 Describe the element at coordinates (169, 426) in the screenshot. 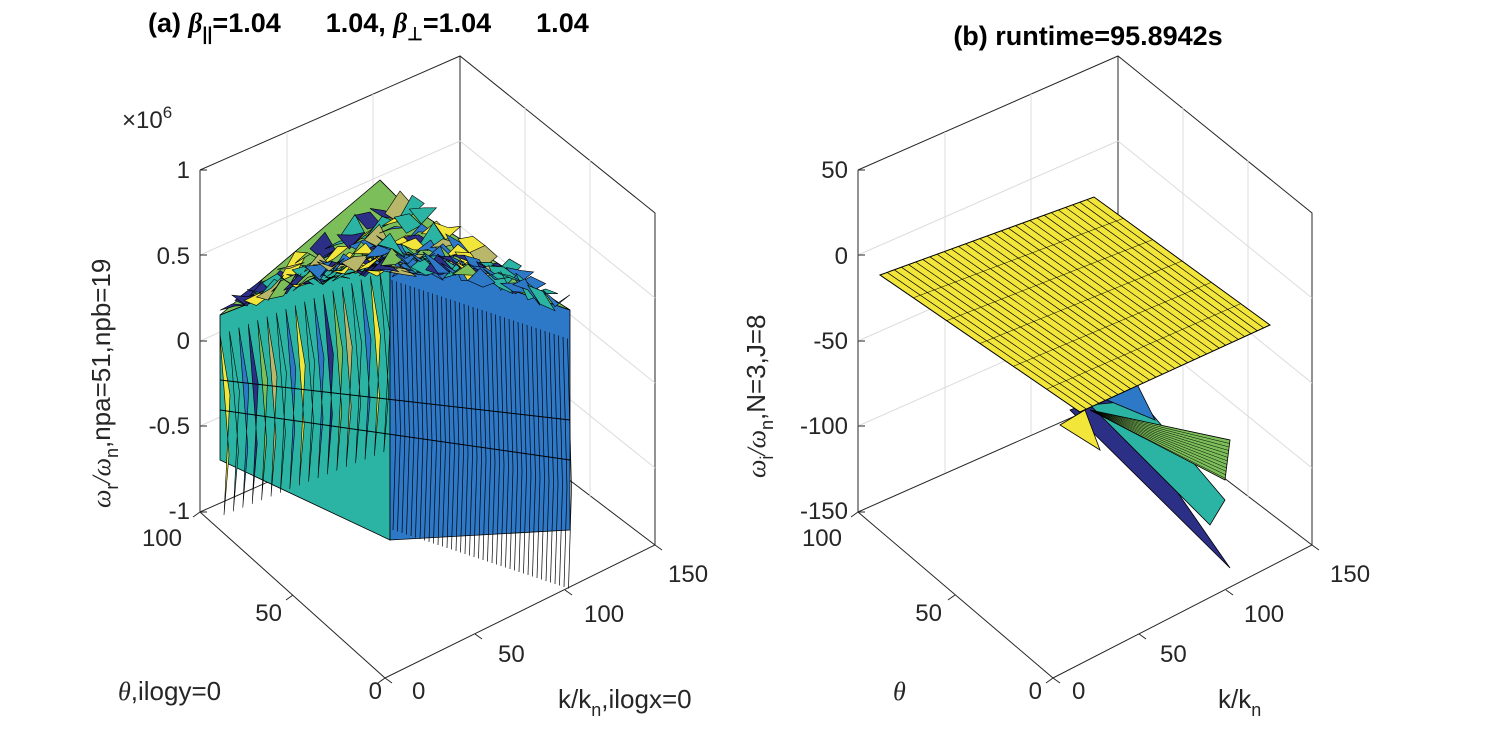

I see `a-ztick--0.5: -0.5` at that location.